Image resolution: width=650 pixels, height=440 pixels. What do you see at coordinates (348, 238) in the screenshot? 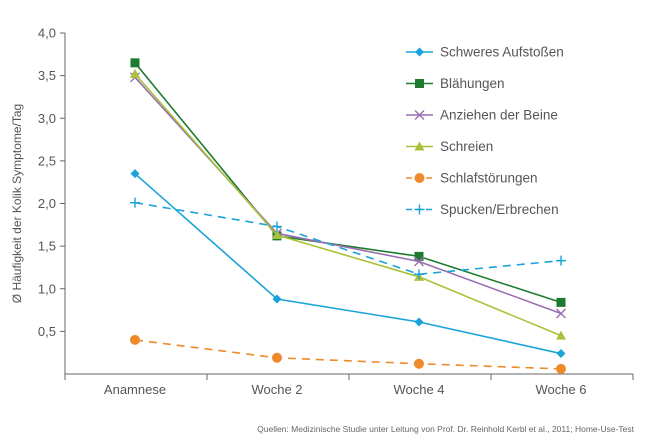
I see `series-line-spucken-erbrechen` at bounding box center [348, 238].